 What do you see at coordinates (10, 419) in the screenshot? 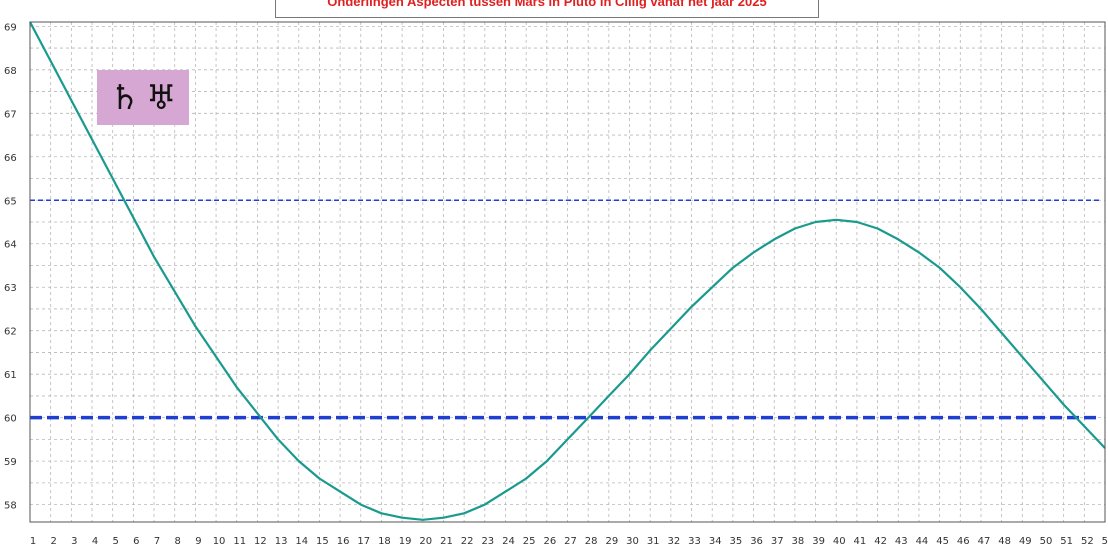
I see `y-tick-label: 60` at bounding box center [10, 419].